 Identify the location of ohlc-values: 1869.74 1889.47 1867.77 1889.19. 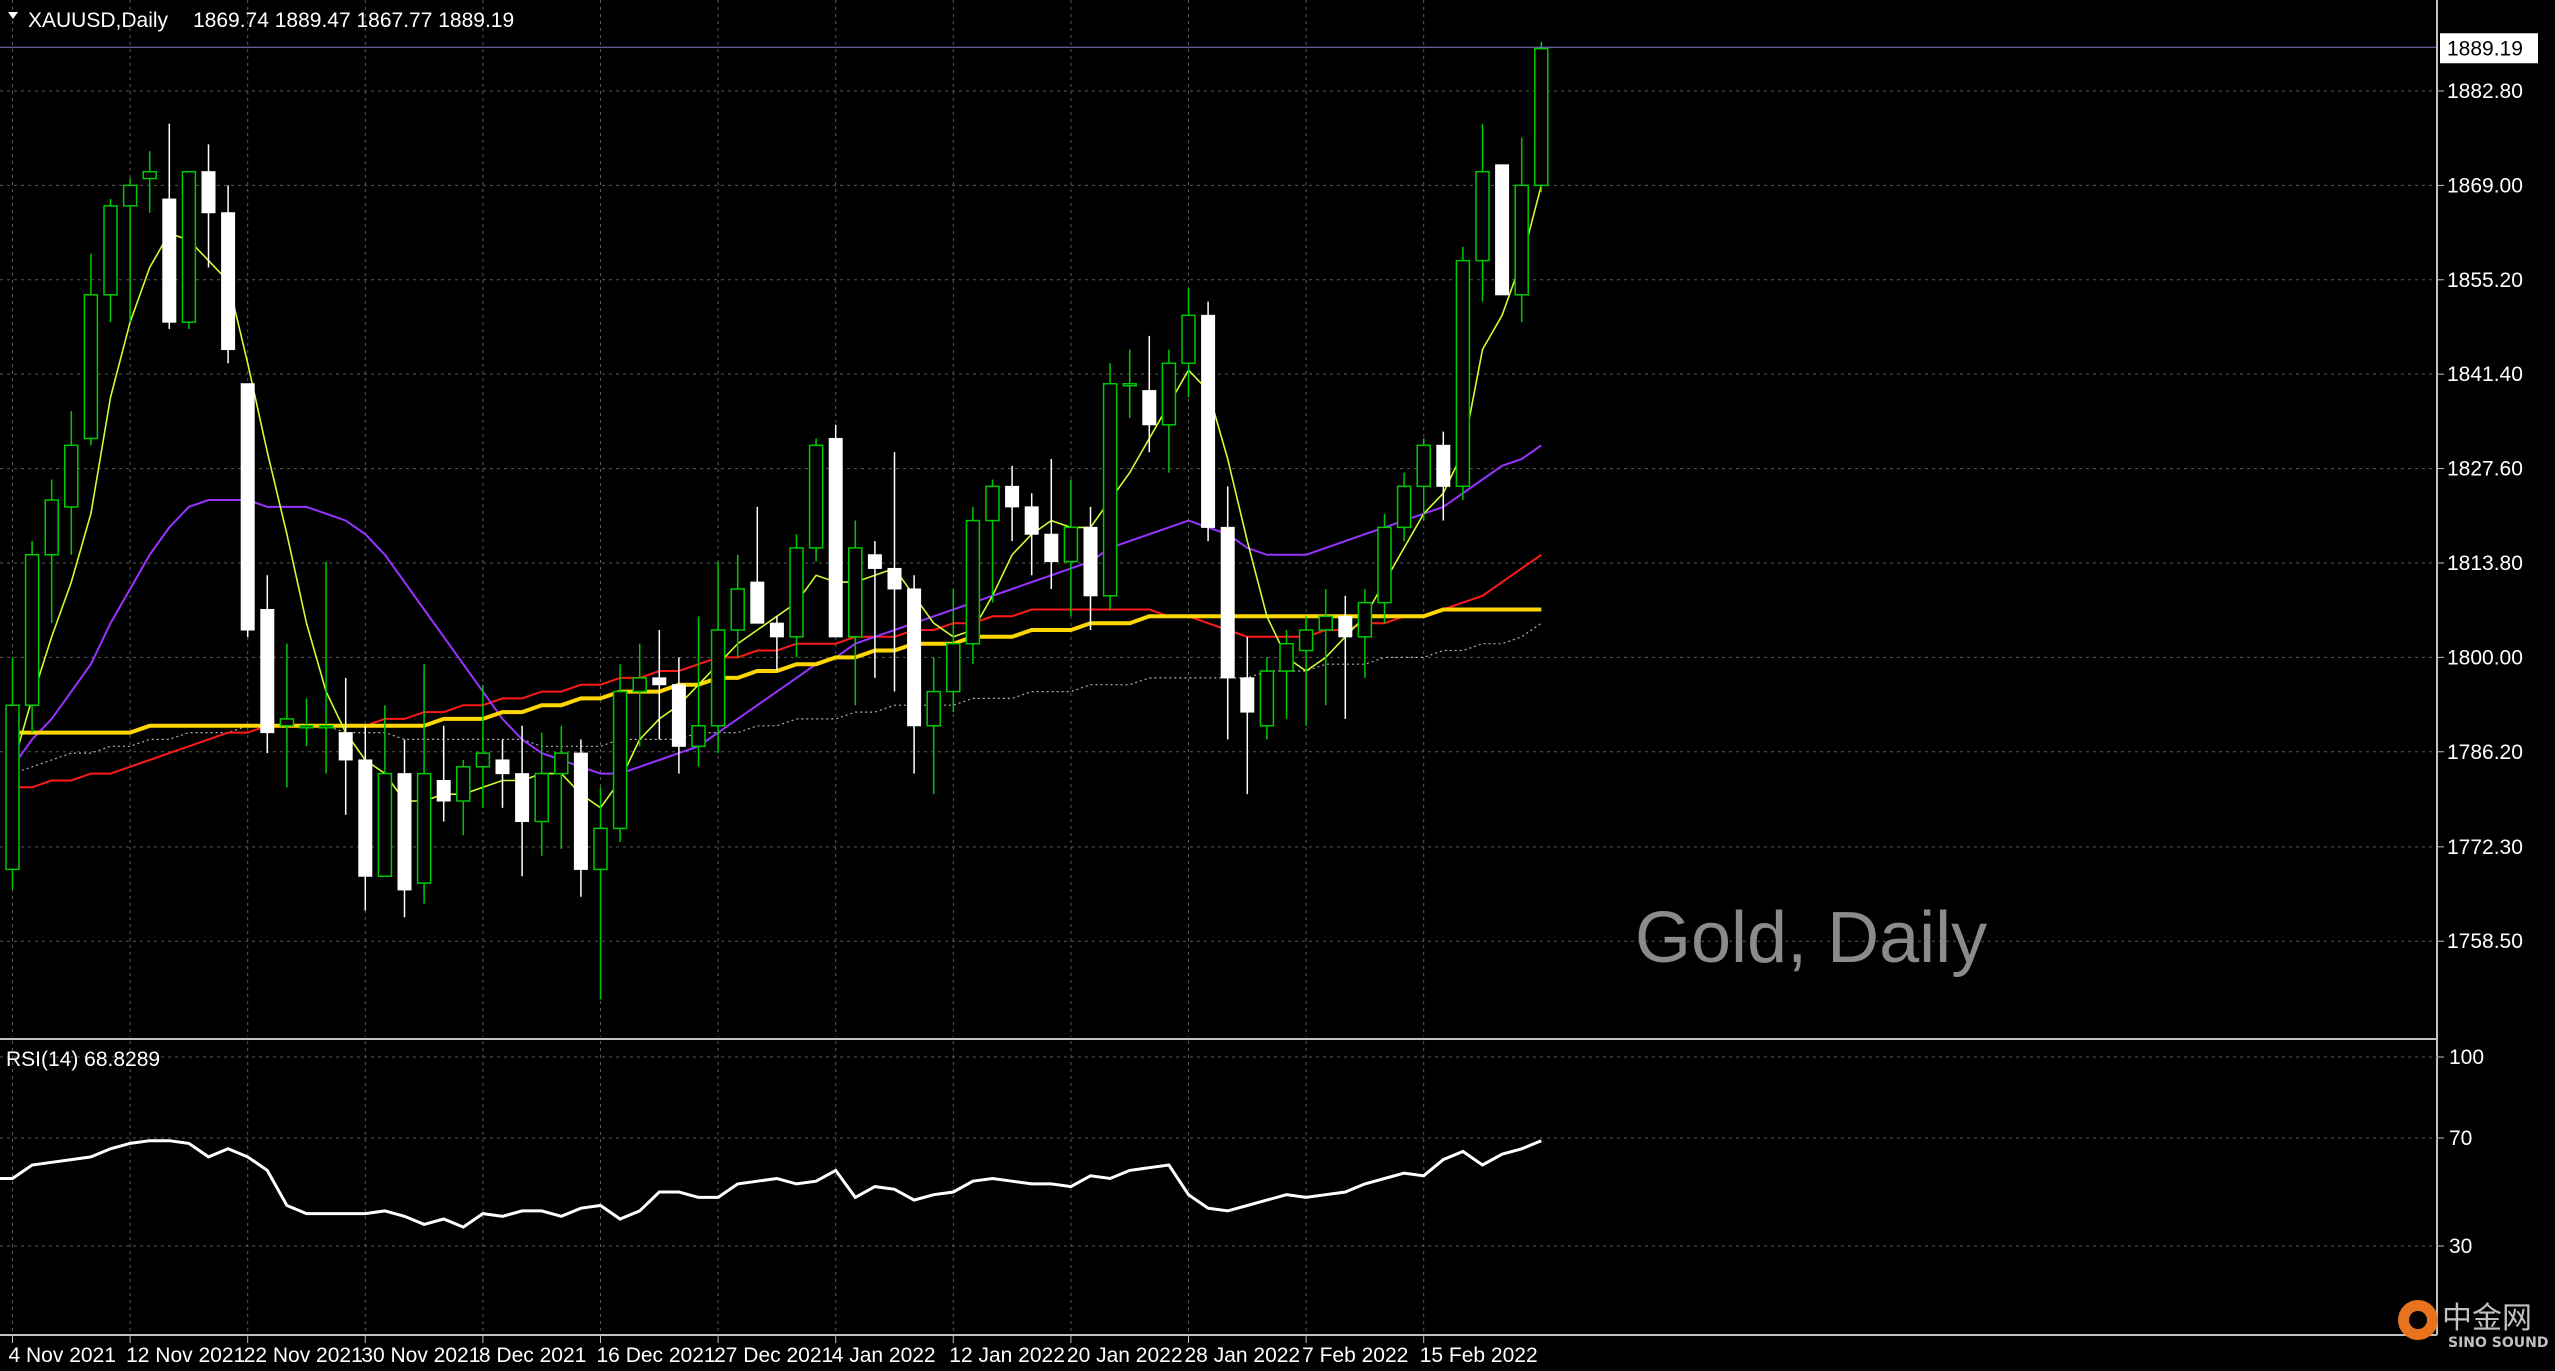
(353, 20).